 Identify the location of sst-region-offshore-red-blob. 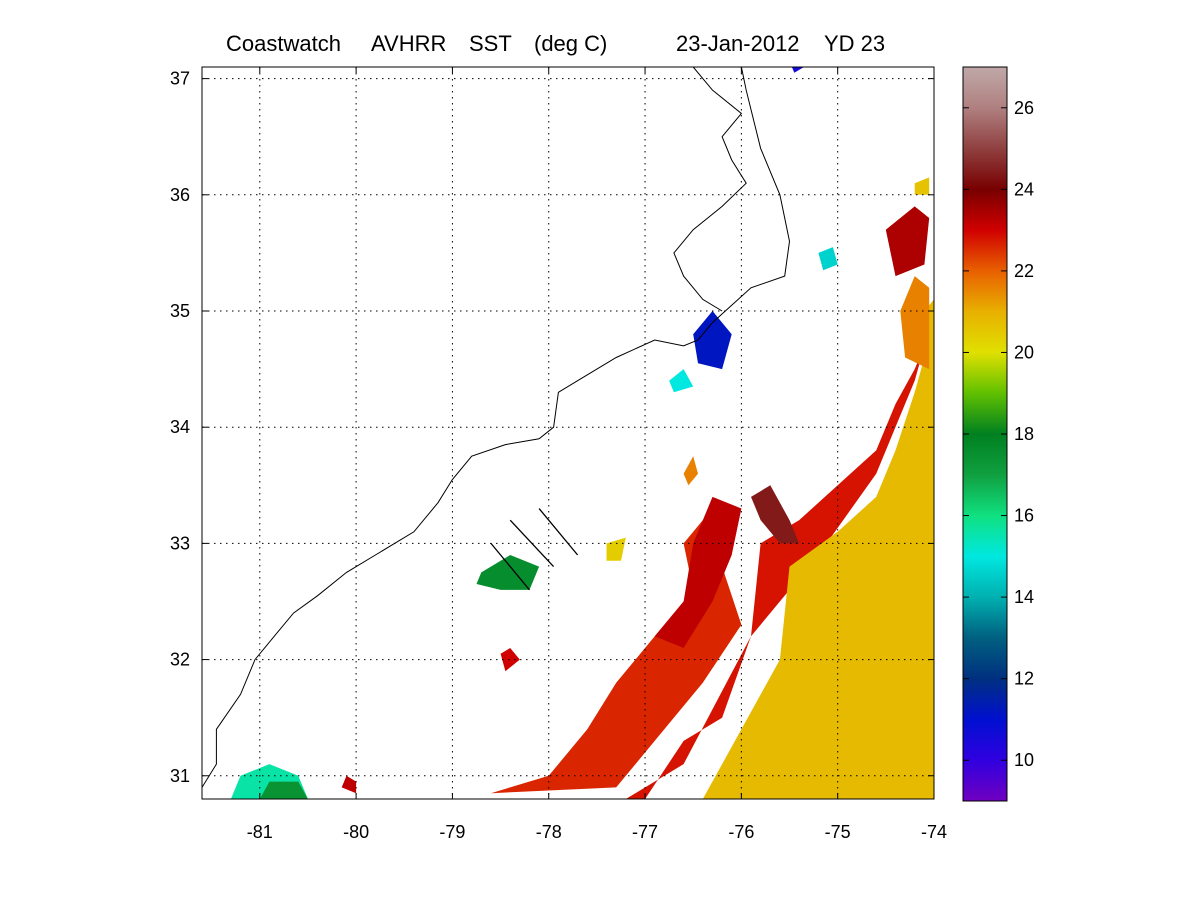
(510, 660).